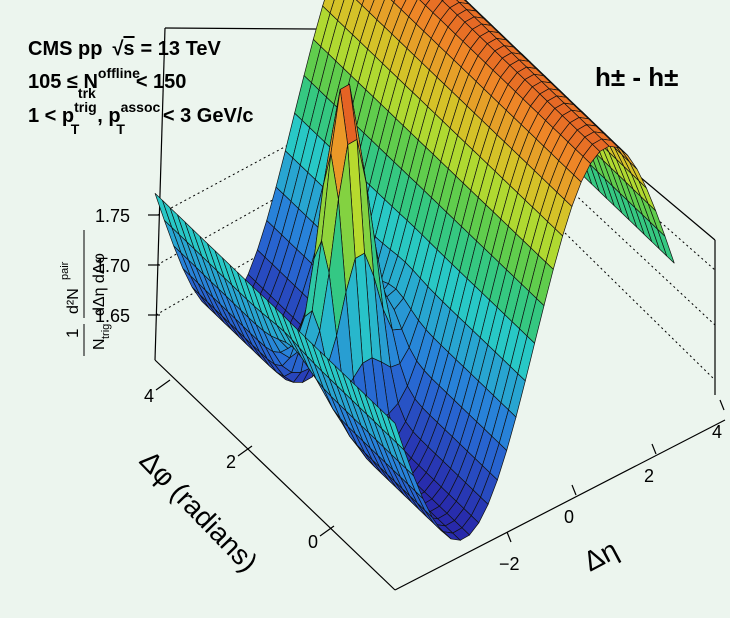 The image size is (730, 618). I want to click on x-axis-label: Δη, so click(600, 555).